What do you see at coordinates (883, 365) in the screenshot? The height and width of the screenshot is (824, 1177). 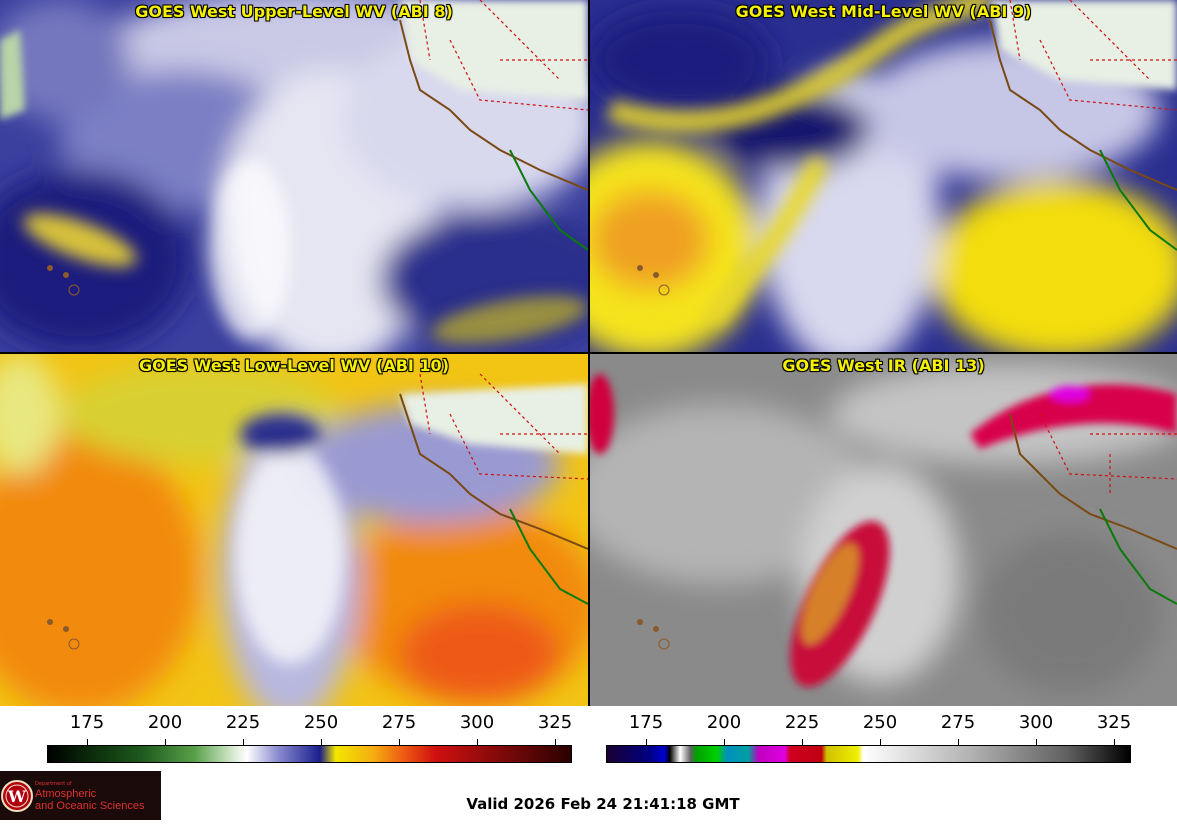 I see `panel-title: GOES West IR (ABI 13)` at bounding box center [883, 365].